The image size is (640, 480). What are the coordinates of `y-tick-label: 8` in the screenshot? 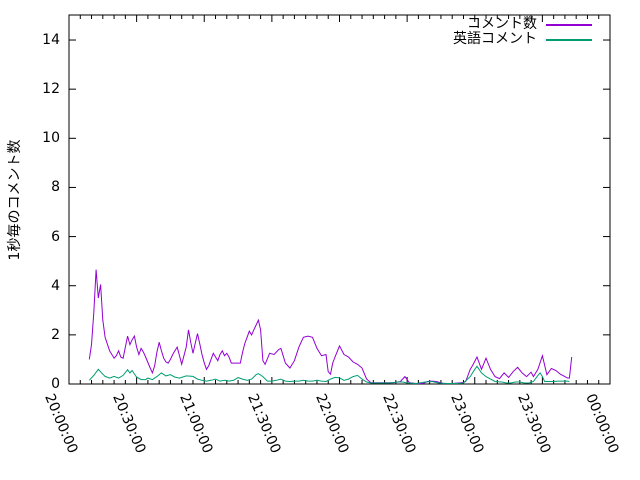 It's located at (55, 187).